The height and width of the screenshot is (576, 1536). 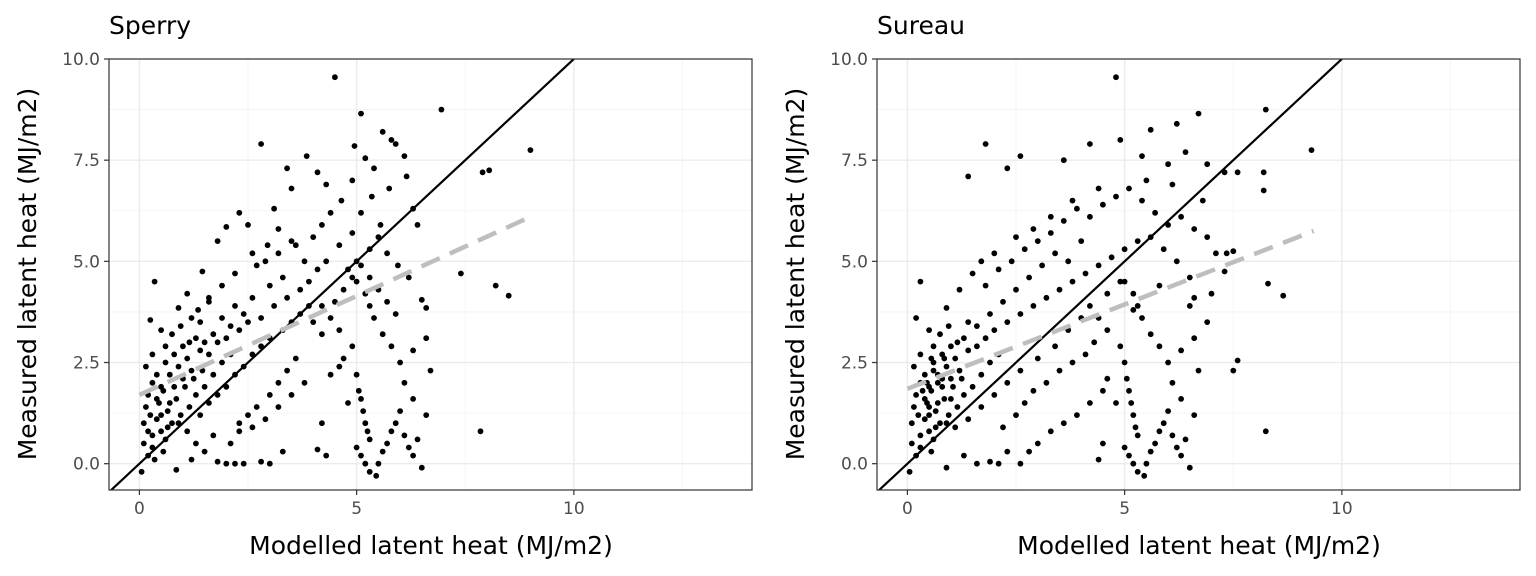 What do you see at coordinates (921, 25) in the screenshot?
I see `panel-title: Sureau` at bounding box center [921, 25].